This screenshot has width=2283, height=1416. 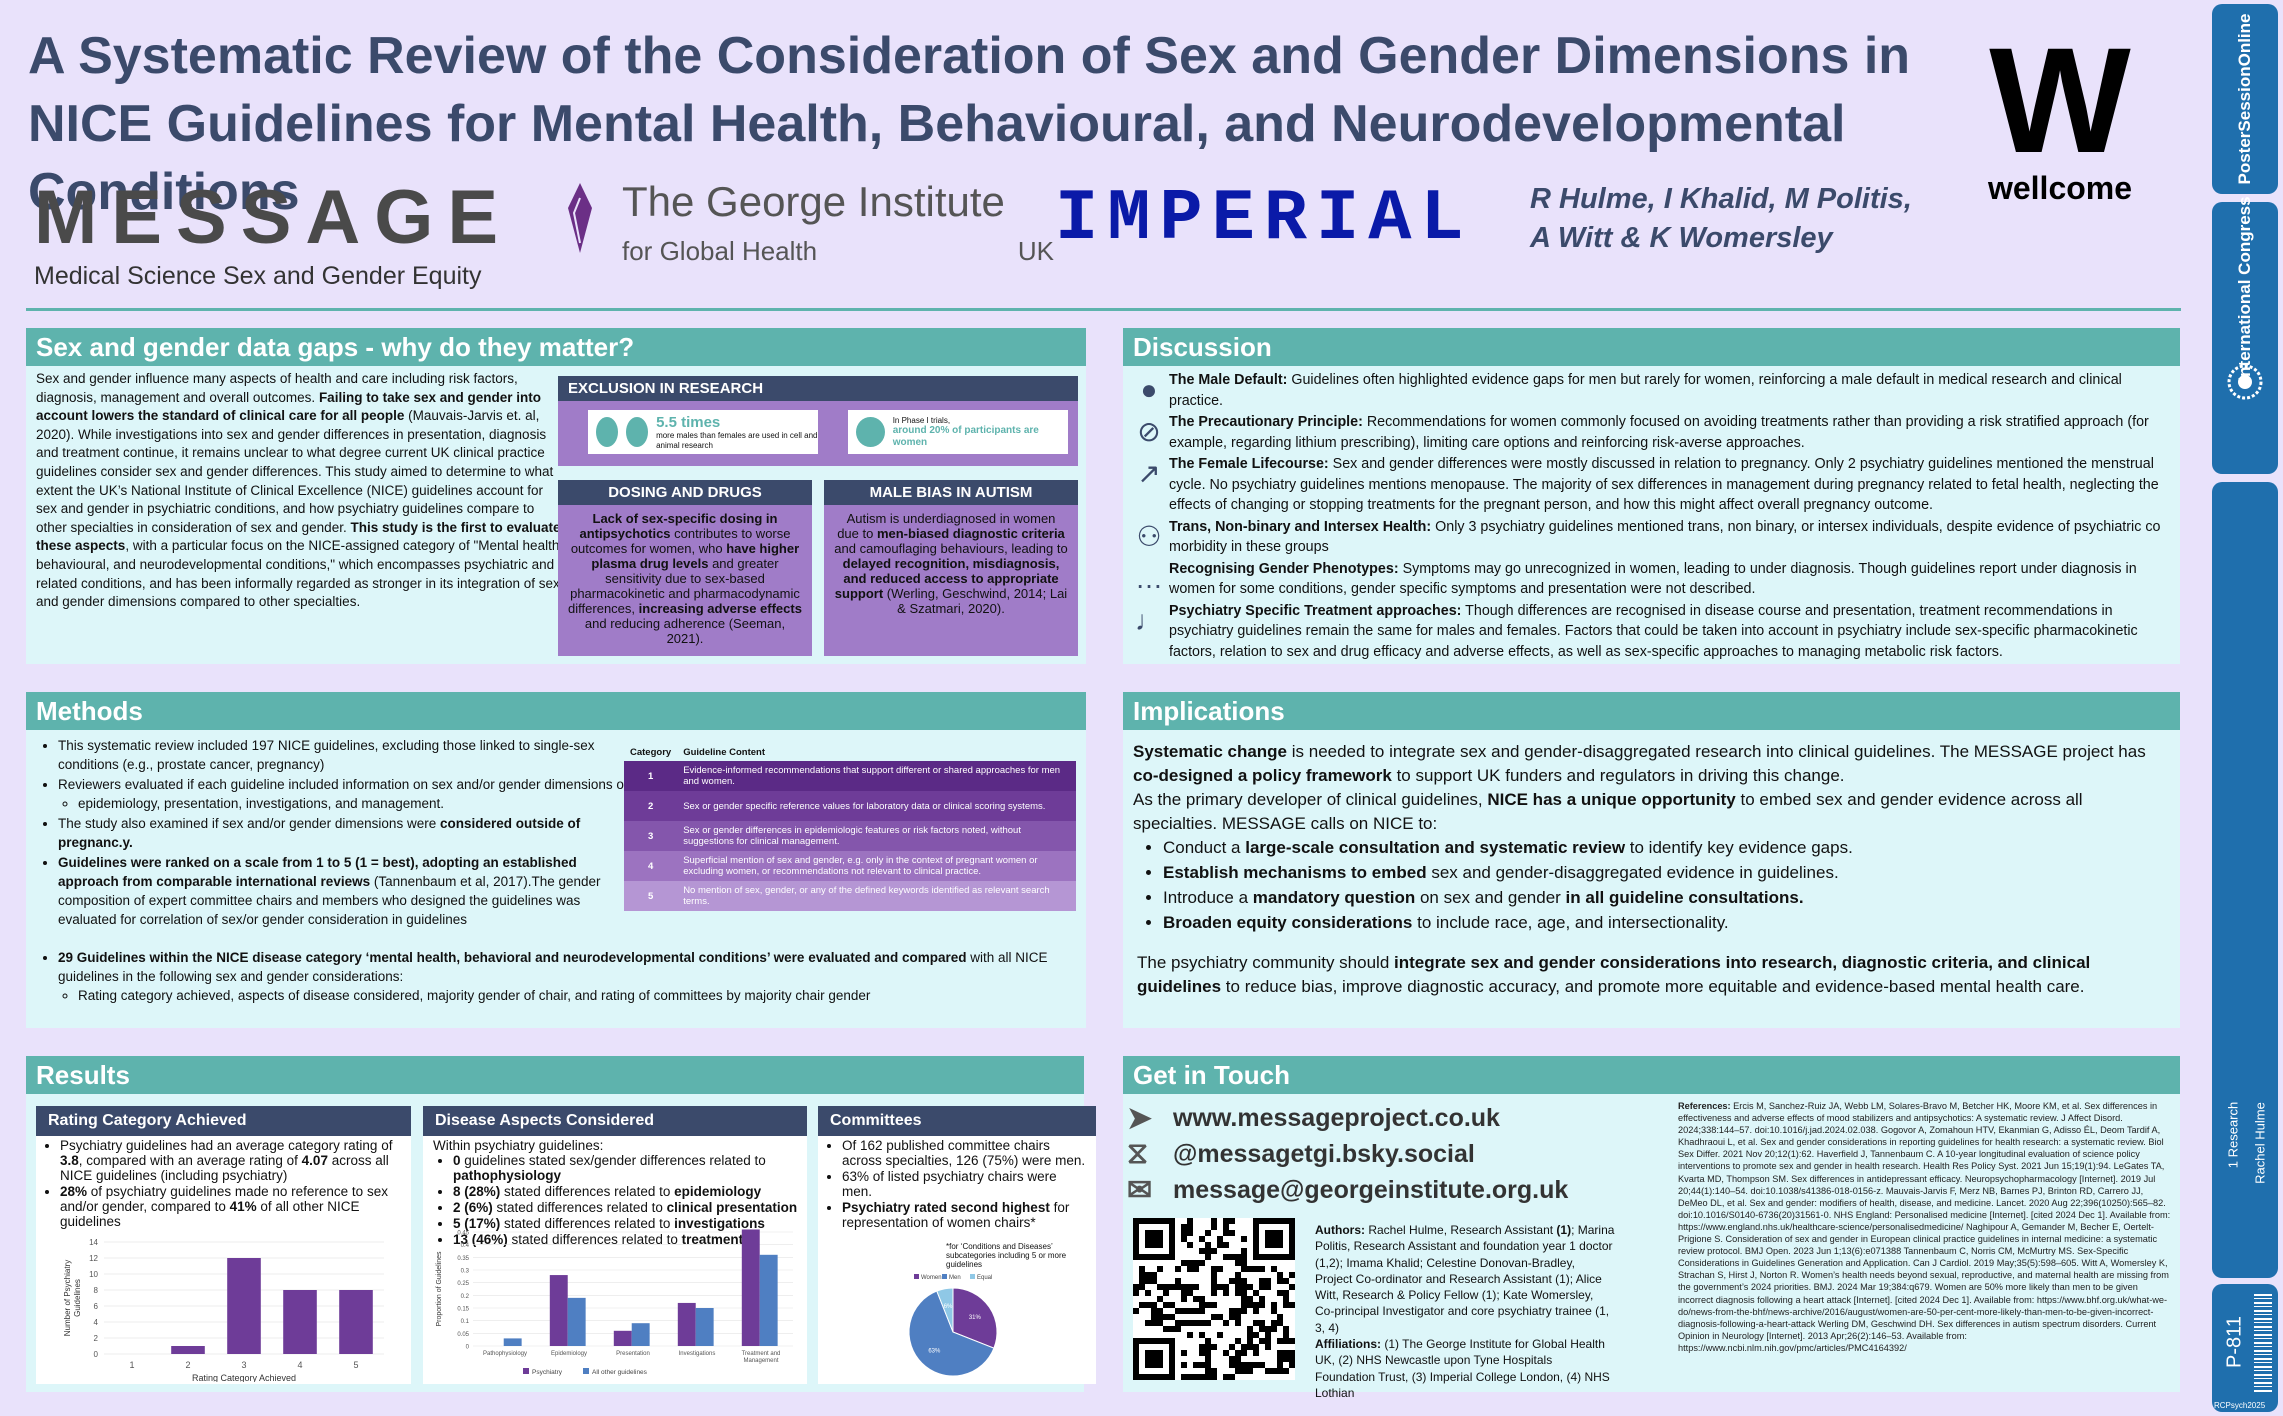 What do you see at coordinates (2245, 335) in the screenshot?
I see `international-congress-badge: International Congress` at bounding box center [2245, 335].